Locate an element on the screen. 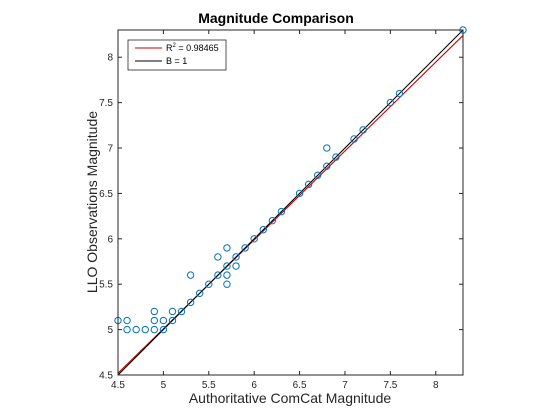  y-tick-label: 6 is located at coordinates (110, 239).